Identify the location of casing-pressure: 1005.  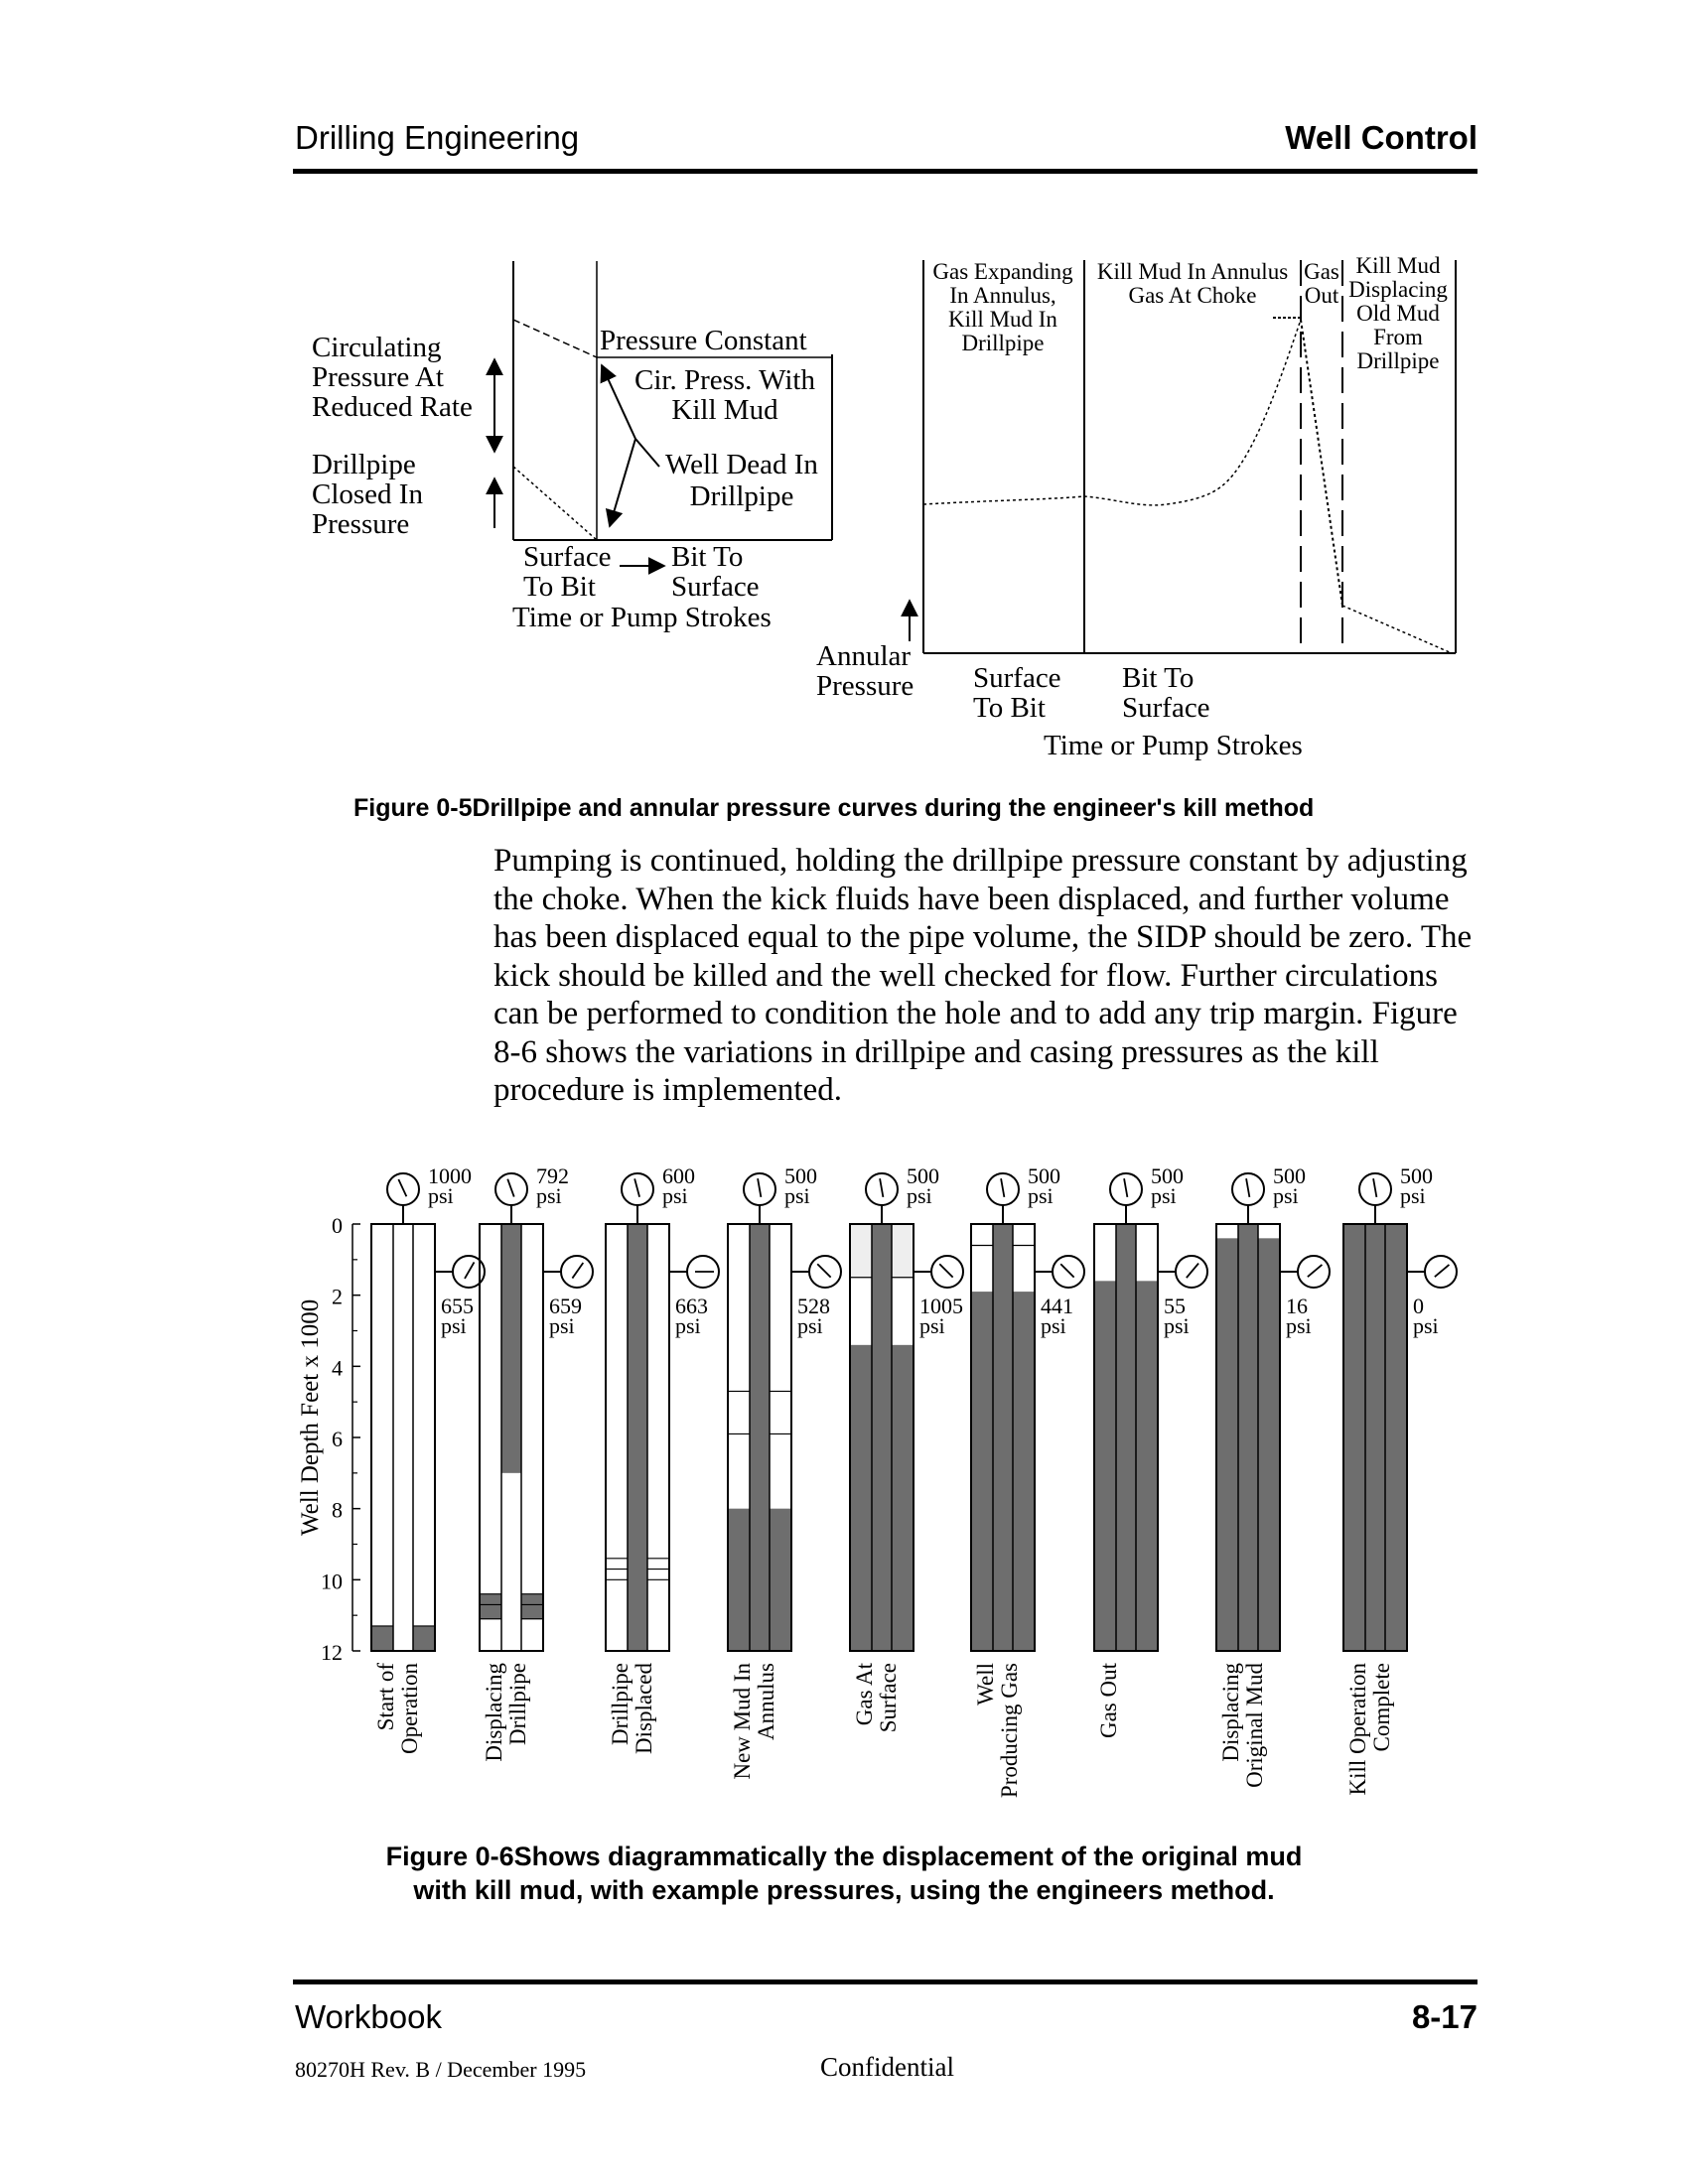
(941, 1306).